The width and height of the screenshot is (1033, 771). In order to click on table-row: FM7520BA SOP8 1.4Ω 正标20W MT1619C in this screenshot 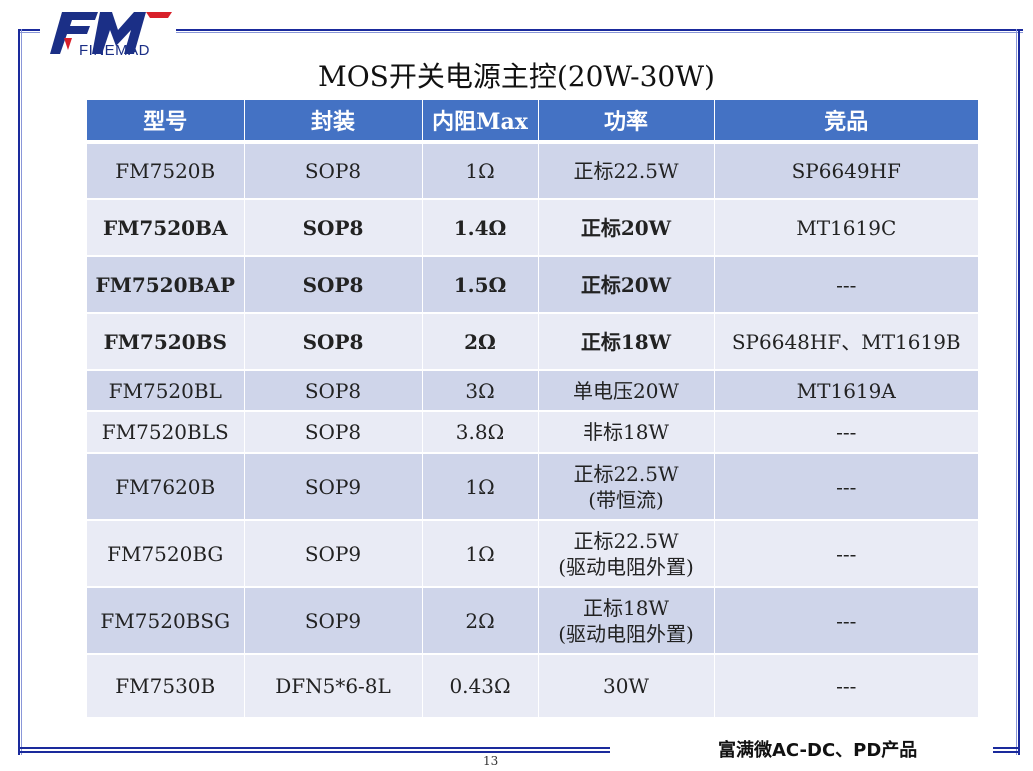, I will do `click(532, 228)`.